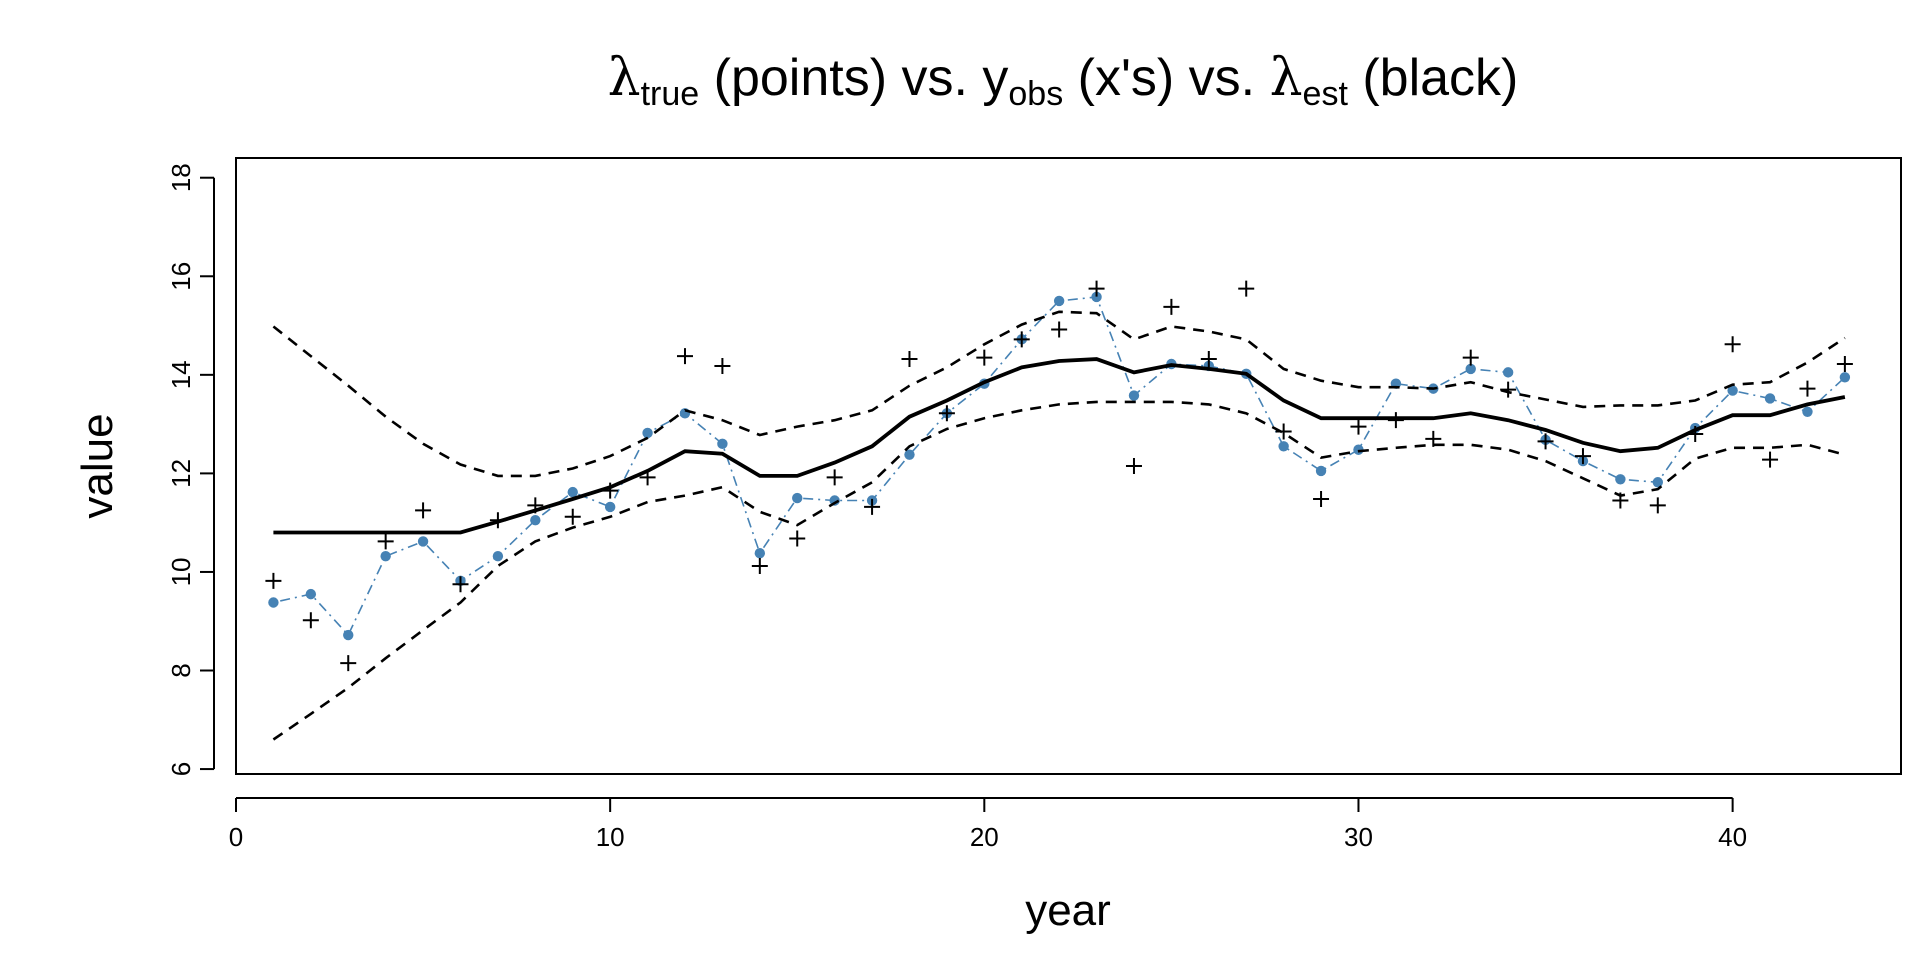 Image resolution: width=1920 pixels, height=965 pixels. Describe the element at coordinates (97, 465) in the screenshot. I see `y-axis-label: value` at that location.